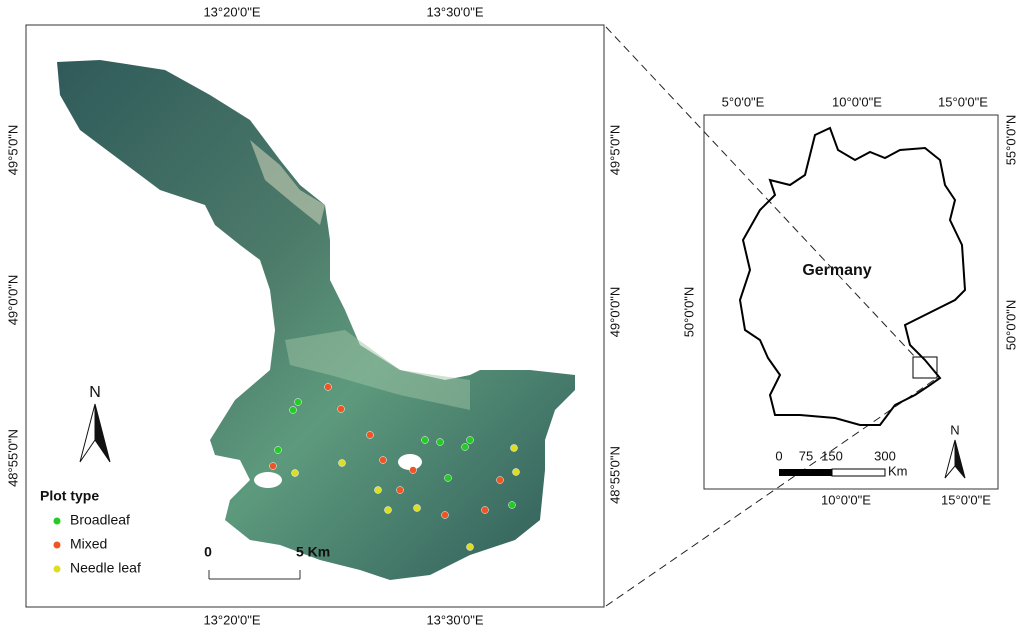  What do you see at coordinates (100, 520) in the screenshot?
I see `legend-label: Broadleaf` at bounding box center [100, 520].